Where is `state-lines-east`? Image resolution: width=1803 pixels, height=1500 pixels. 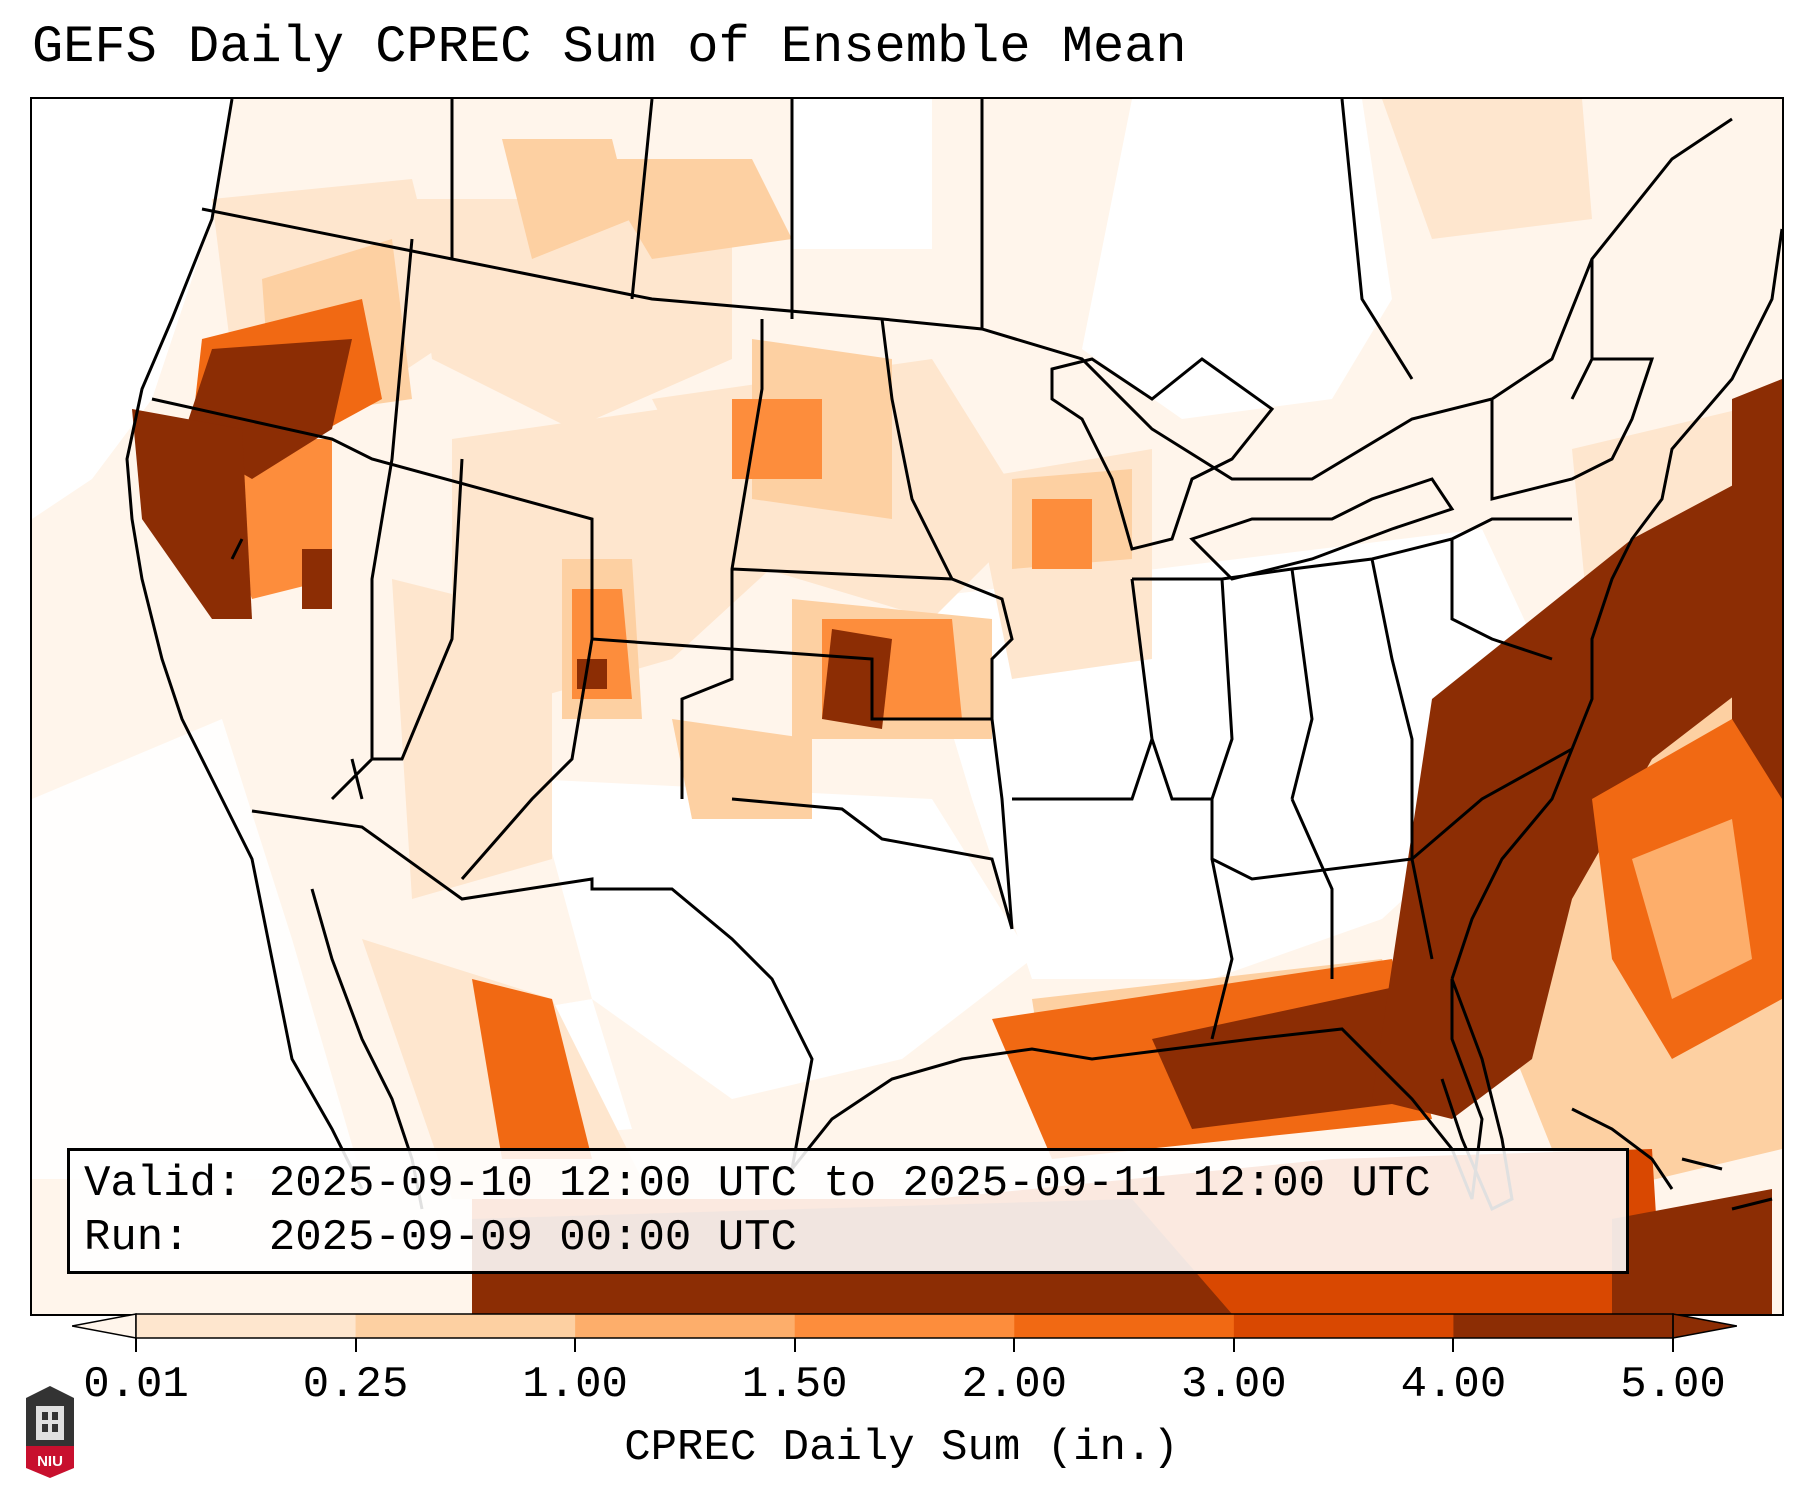 state-lines-east is located at coordinates (1351, 778).